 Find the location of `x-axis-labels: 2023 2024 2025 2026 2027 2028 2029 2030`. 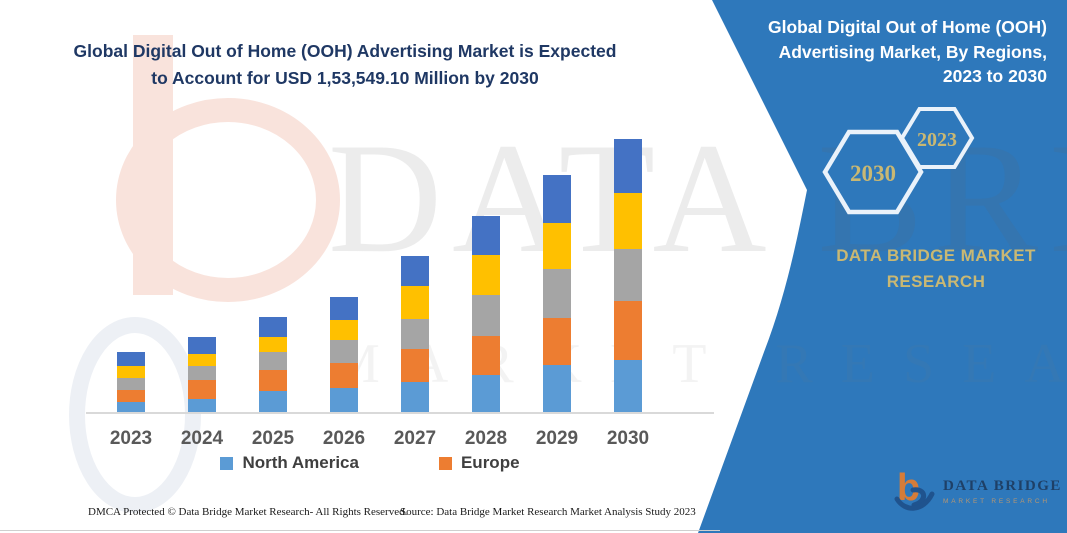

x-axis-labels: 2023 2024 2025 2026 2027 2028 2029 2030 is located at coordinates (380, 441).